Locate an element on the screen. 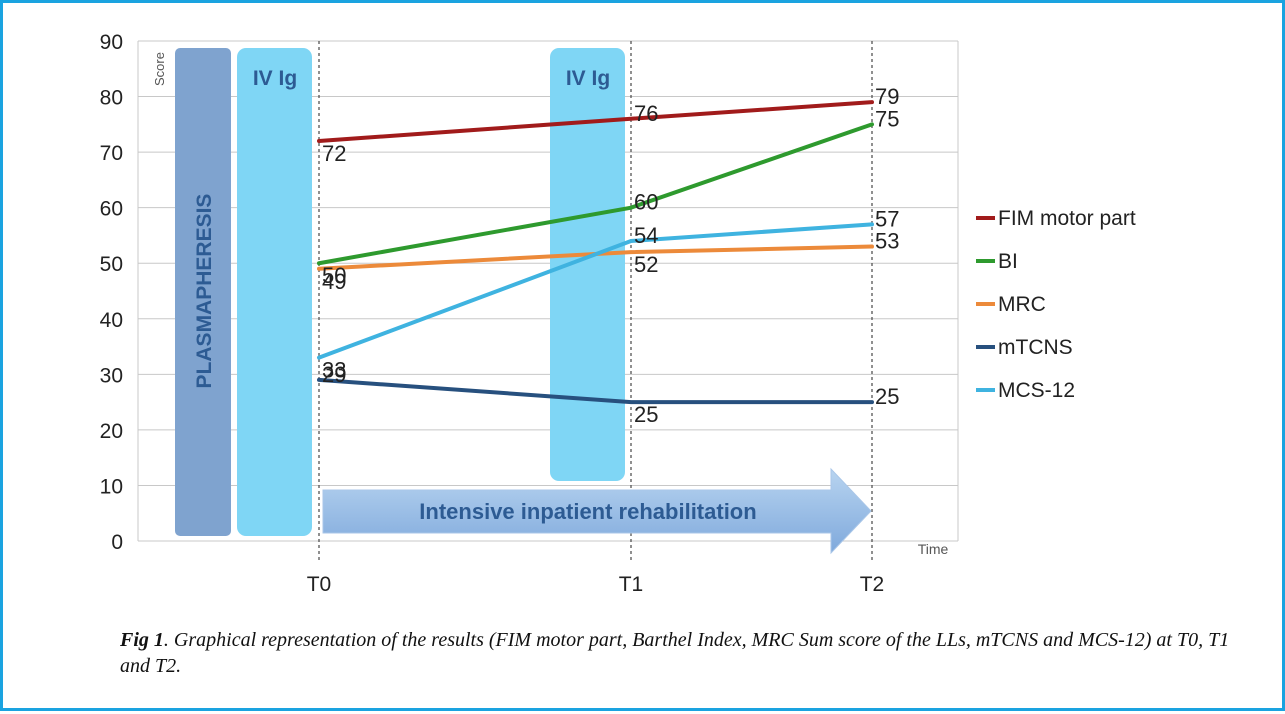  series-line-bi is located at coordinates (595, 194).